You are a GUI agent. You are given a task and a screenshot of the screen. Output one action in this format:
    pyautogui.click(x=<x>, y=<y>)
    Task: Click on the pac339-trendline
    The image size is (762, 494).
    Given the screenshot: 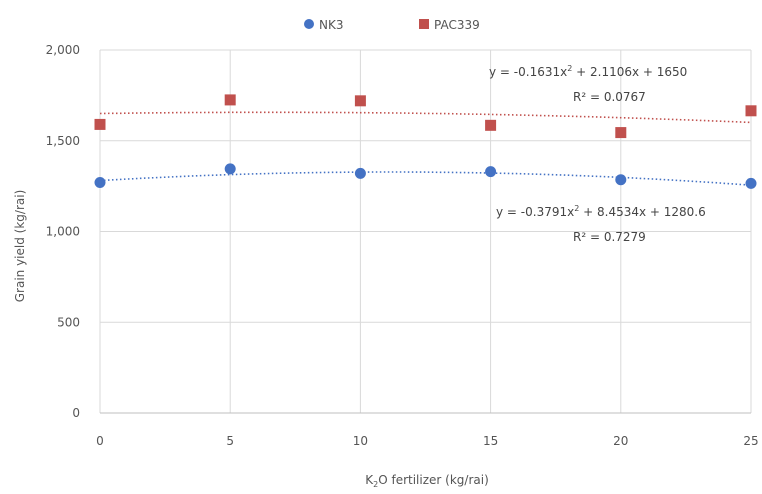 What is the action you would take?
    pyautogui.click(x=425, y=117)
    